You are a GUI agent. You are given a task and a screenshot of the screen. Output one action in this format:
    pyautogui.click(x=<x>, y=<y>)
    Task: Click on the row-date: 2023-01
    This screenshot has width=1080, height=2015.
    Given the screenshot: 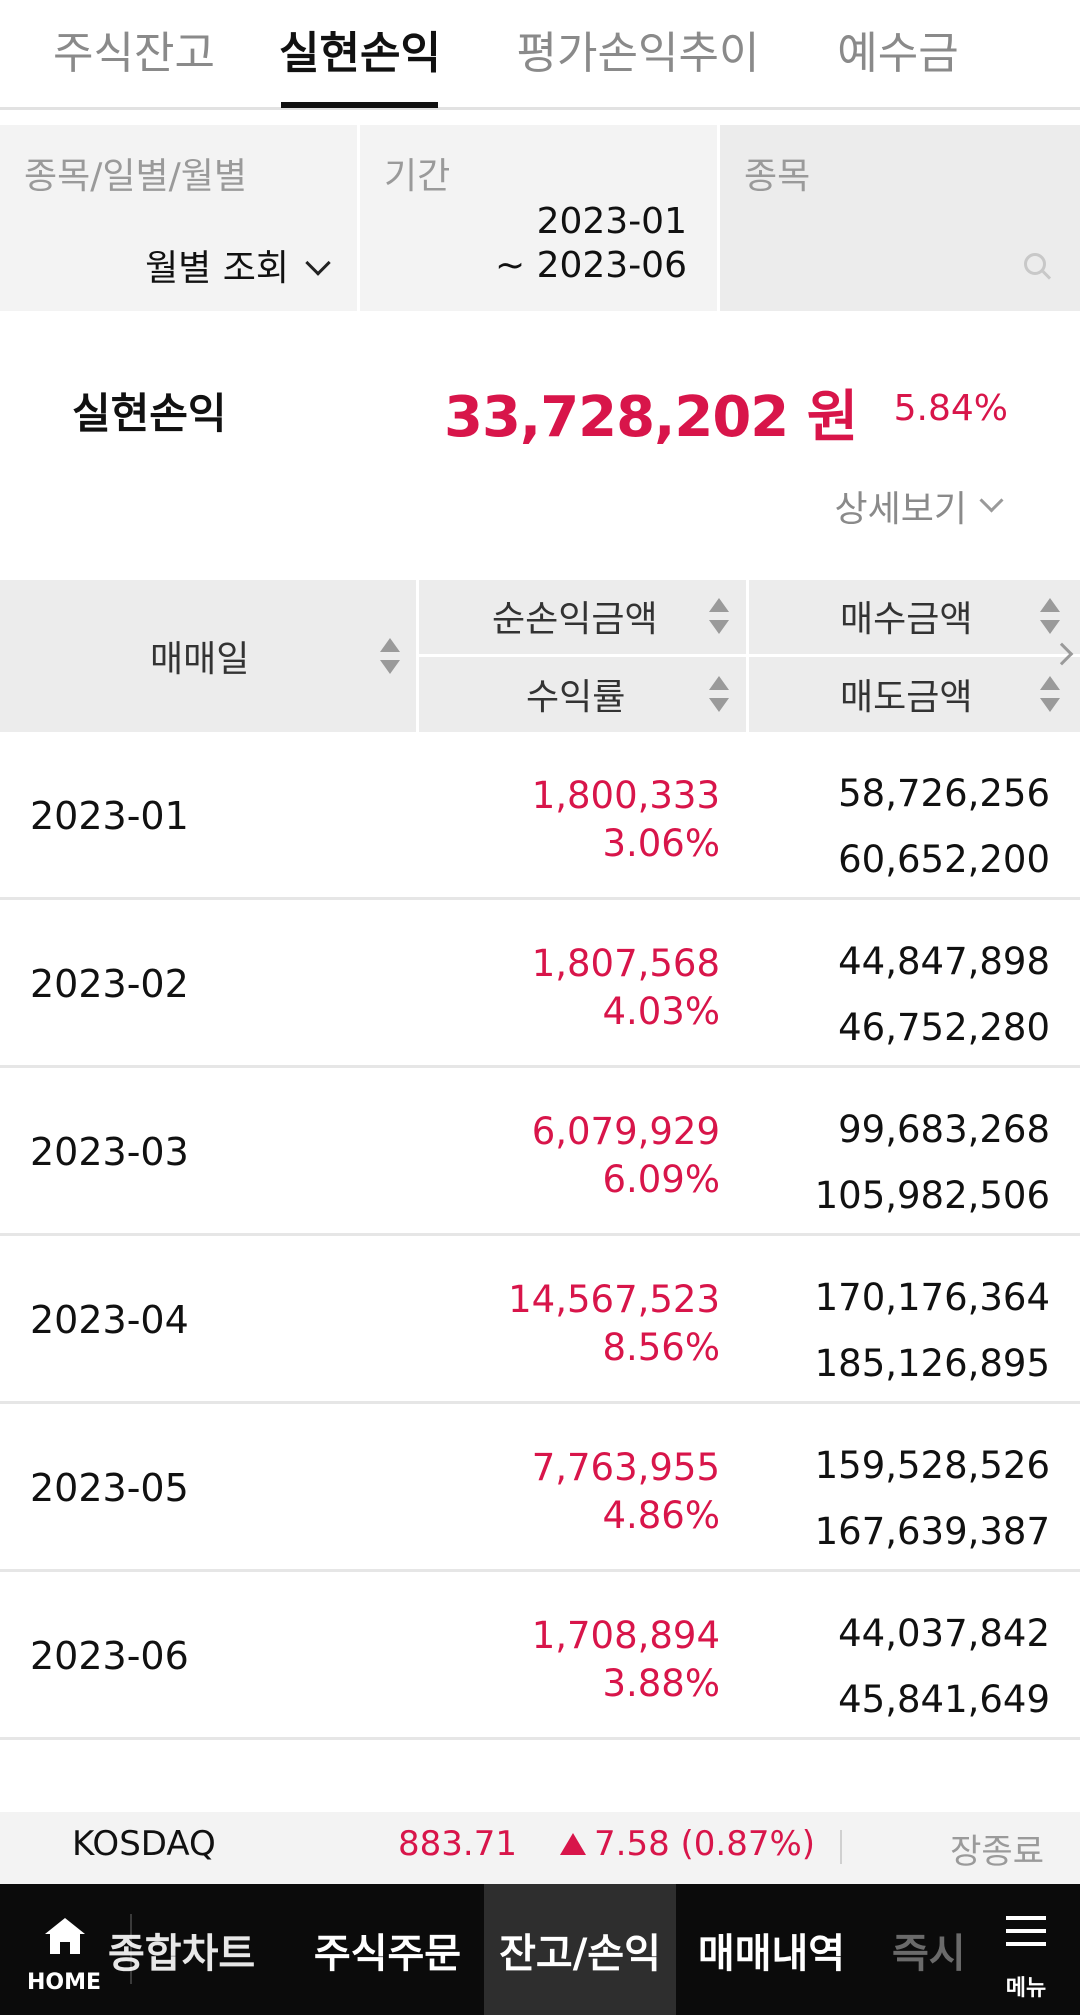 What is the action you would take?
    pyautogui.click(x=109, y=816)
    